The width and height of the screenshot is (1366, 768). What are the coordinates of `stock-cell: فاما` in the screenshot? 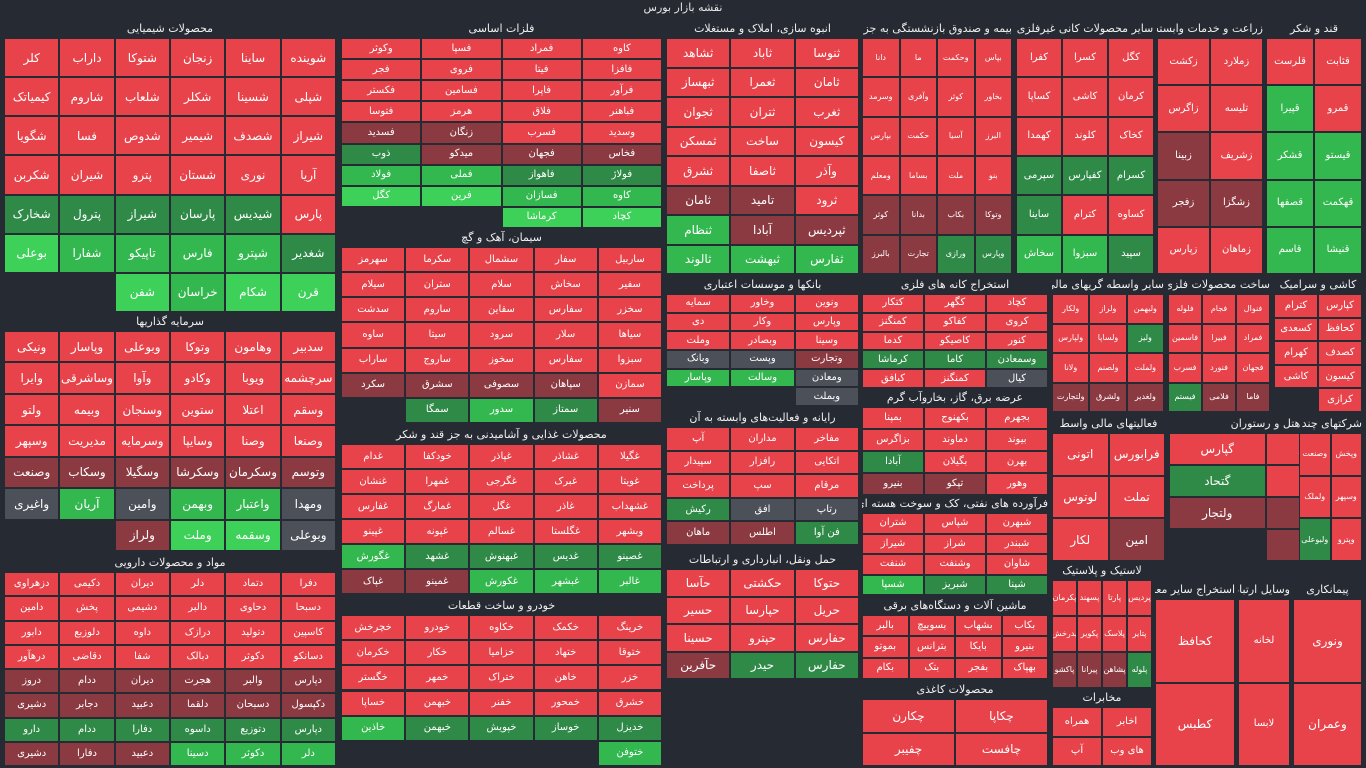 It's located at (1253, 397).